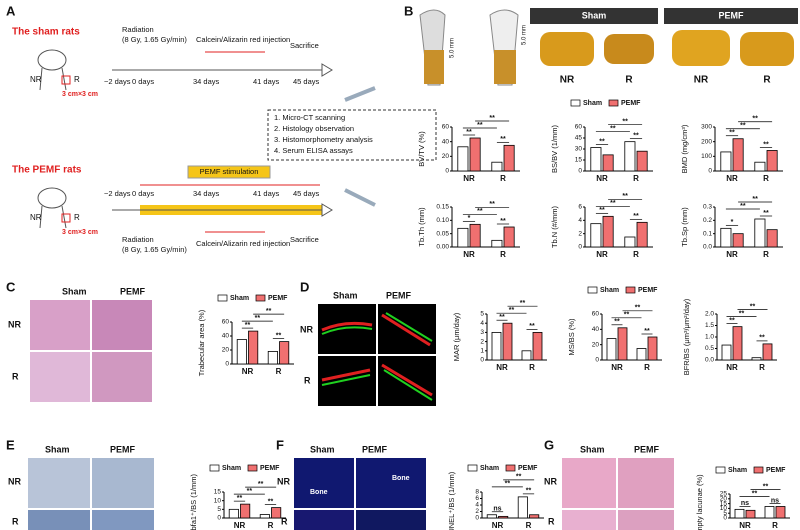 This screenshot has width=800, height=530. I want to click on limb-label: NR, so click(36, 217).